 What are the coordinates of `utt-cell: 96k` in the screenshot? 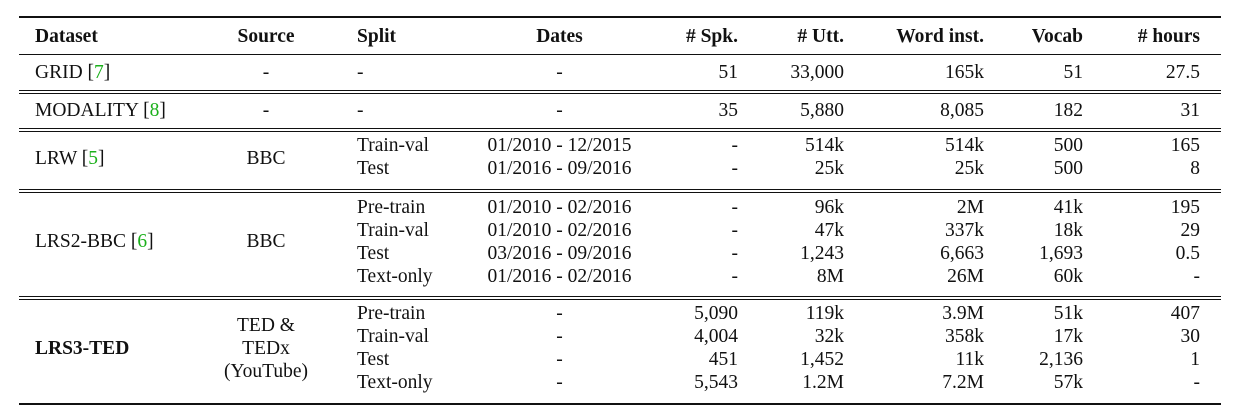 It's located at (829, 207).